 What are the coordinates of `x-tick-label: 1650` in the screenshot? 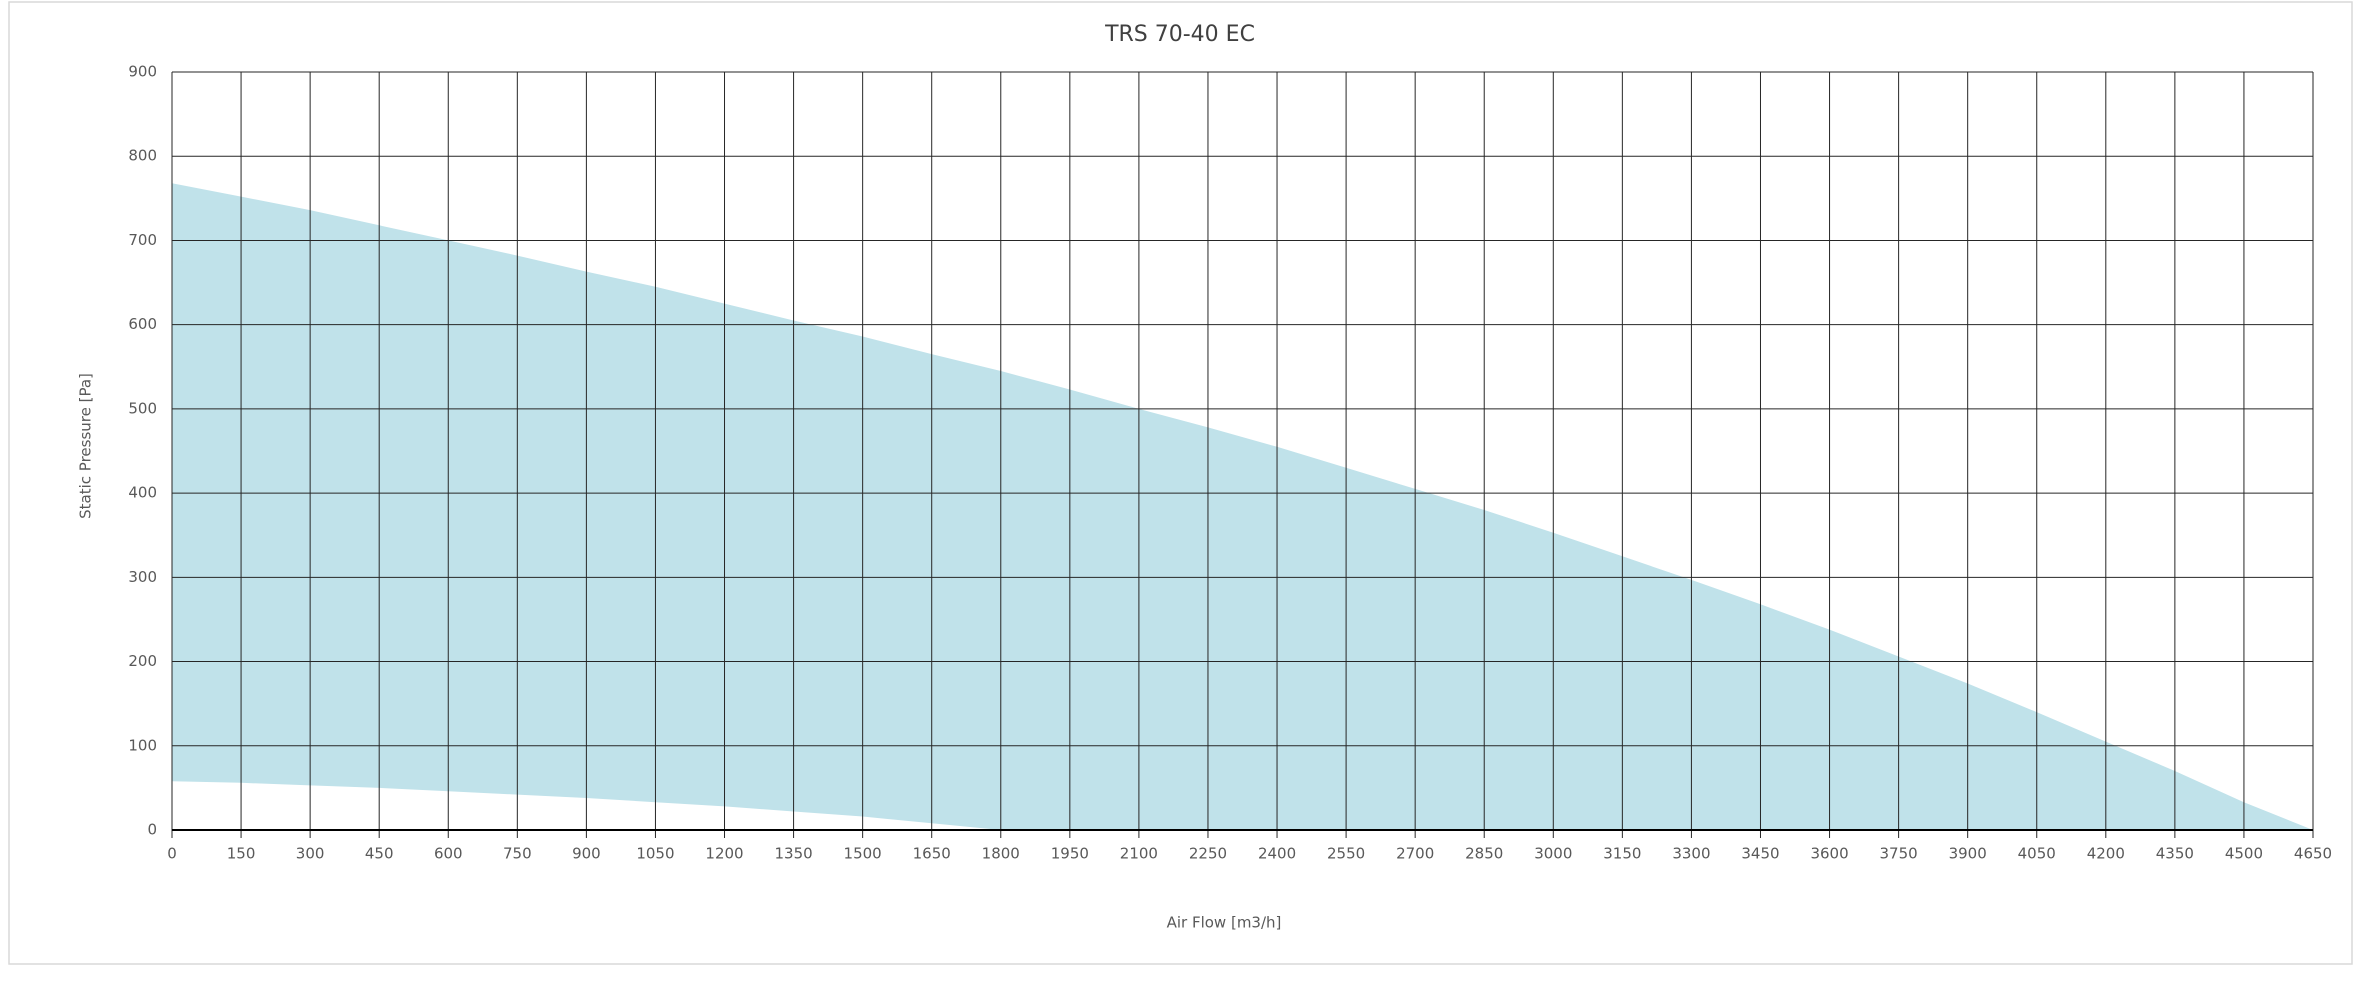 It's located at (932, 854).